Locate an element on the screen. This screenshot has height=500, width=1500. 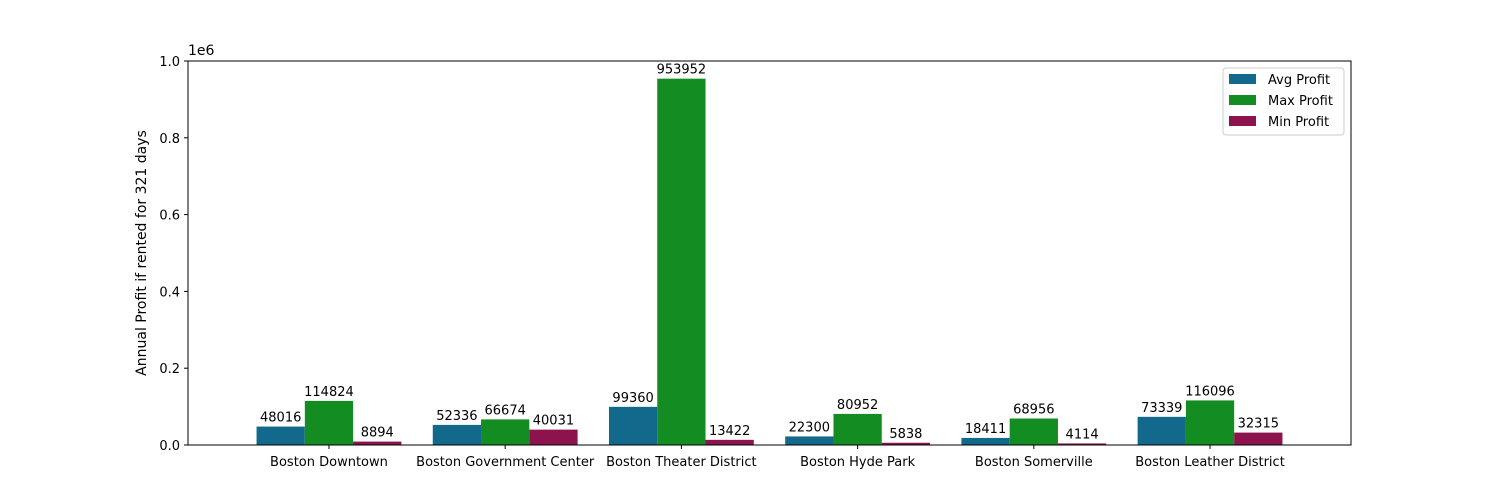
x-tick-label: Boston Theater District is located at coordinates (681, 462).